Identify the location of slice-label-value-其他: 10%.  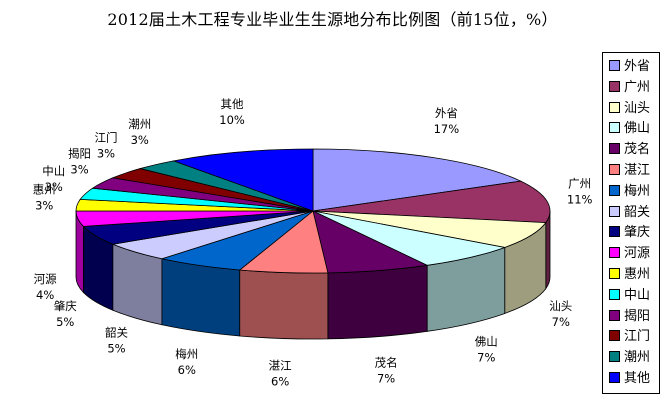
(232, 120).